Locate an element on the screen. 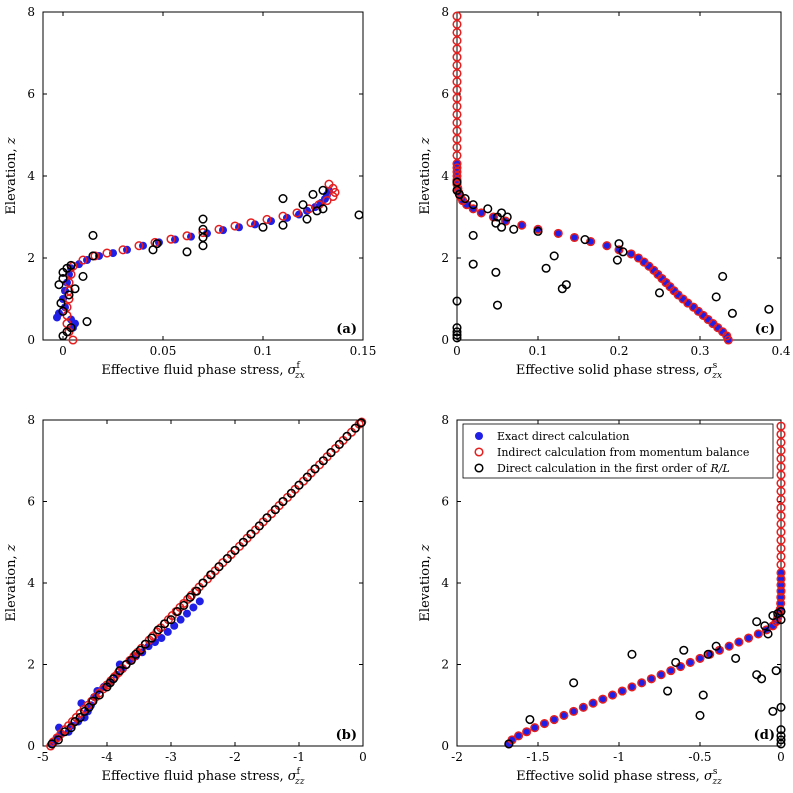  panel-label: (d) is located at coordinates (764, 735).